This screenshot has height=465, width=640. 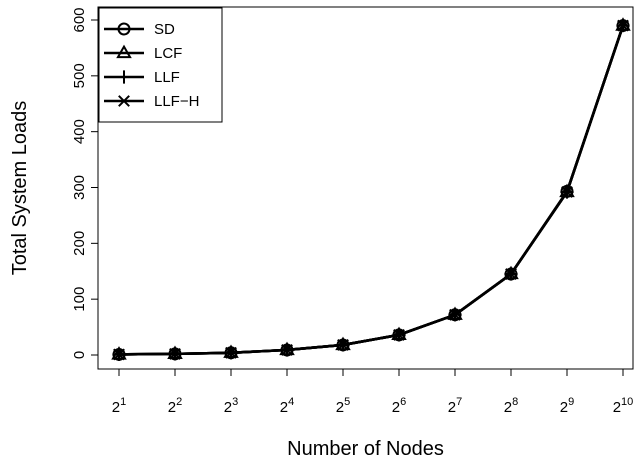 What do you see at coordinates (511, 406) in the screenshot?
I see `x-tick-label: 28` at bounding box center [511, 406].